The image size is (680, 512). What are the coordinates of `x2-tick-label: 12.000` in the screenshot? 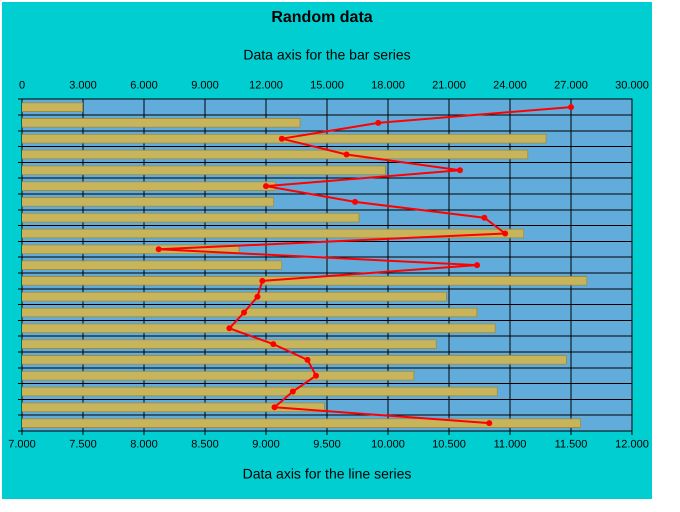 It's located at (266, 86).